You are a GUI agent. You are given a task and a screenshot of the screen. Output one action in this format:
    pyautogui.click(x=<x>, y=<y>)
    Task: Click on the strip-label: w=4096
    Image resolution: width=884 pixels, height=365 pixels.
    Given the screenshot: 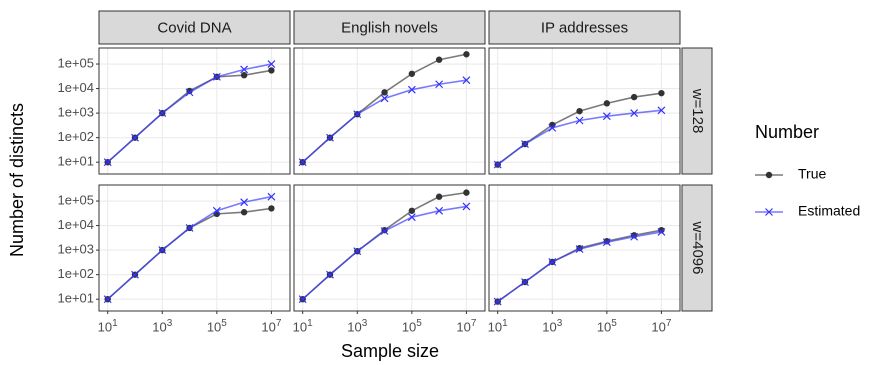 What is the action you would take?
    pyautogui.click(x=697, y=248)
    